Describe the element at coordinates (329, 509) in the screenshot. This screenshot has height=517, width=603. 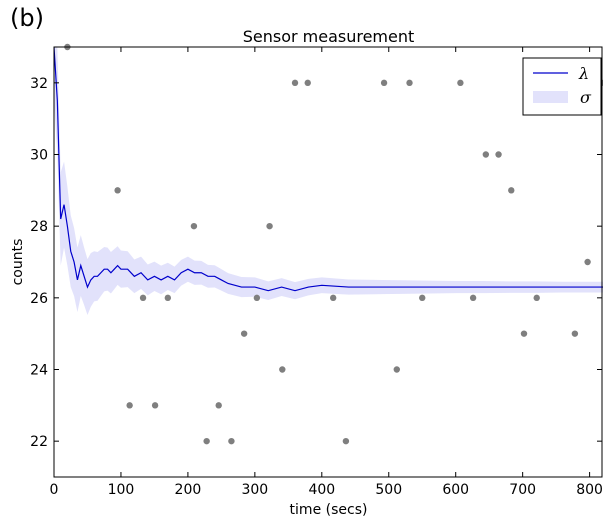
I see `x-axis-label: time (secs)` at that location.